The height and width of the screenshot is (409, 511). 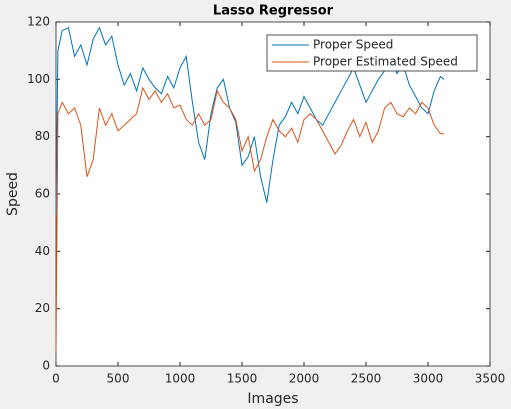 What do you see at coordinates (372, 53) in the screenshot?
I see `legend-box` at bounding box center [372, 53].